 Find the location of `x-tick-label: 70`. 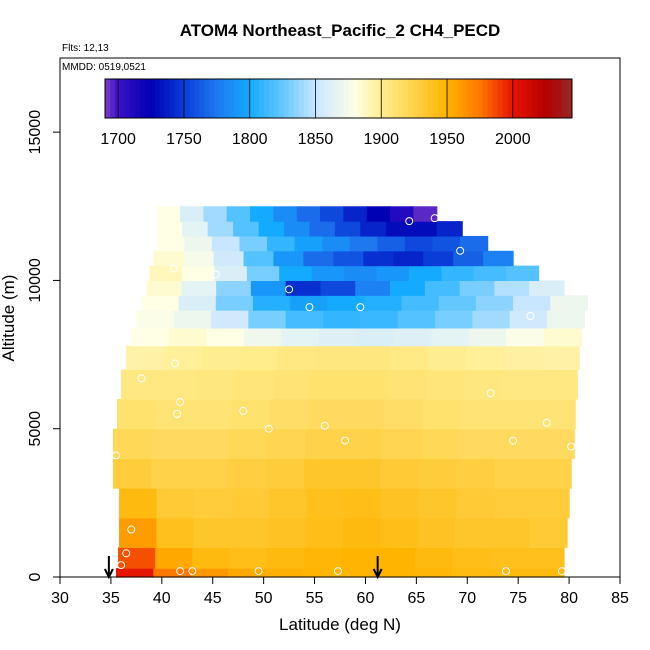

x-tick-label: 70 is located at coordinates (467, 598).